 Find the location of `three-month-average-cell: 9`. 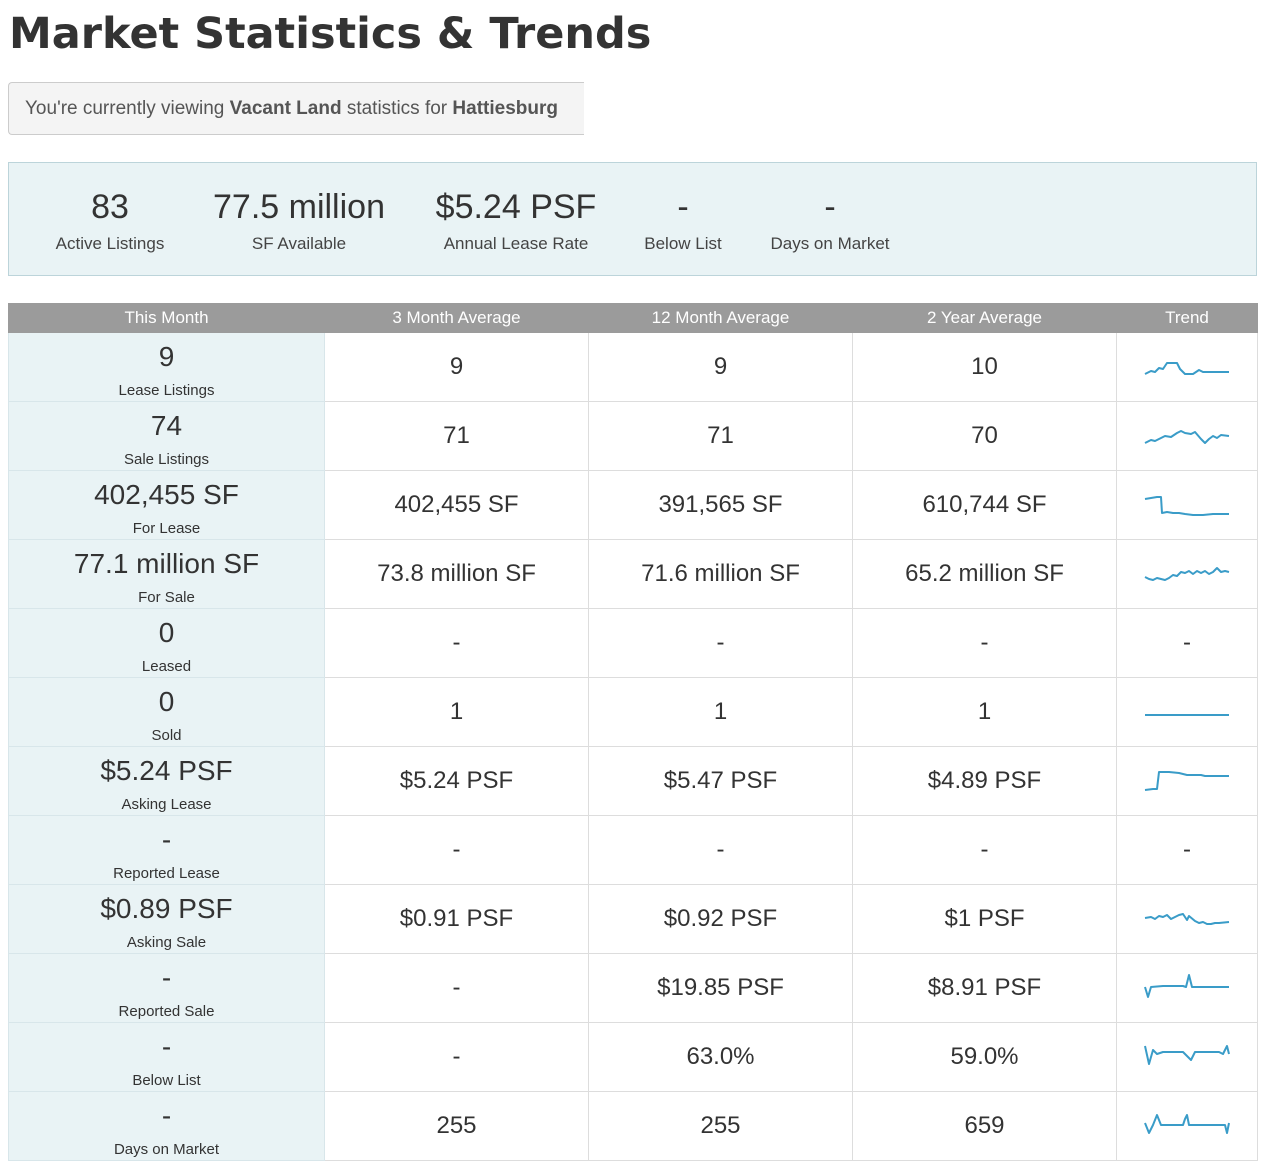

three-month-average-cell: 9 is located at coordinates (456, 367).